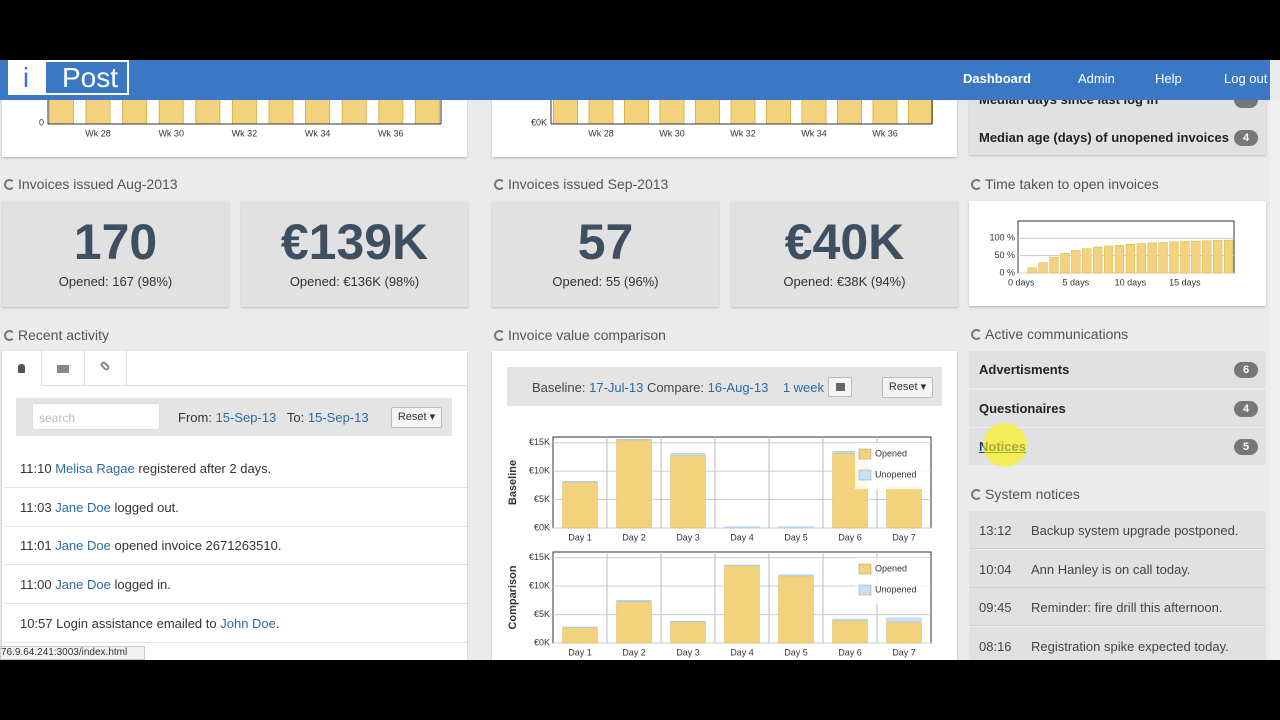 Image resolution: width=1280 pixels, height=720 pixels. Describe the element at coordinates (1002, 238) in the screenshot. I see `y-tick-label: 100 %` at that location.